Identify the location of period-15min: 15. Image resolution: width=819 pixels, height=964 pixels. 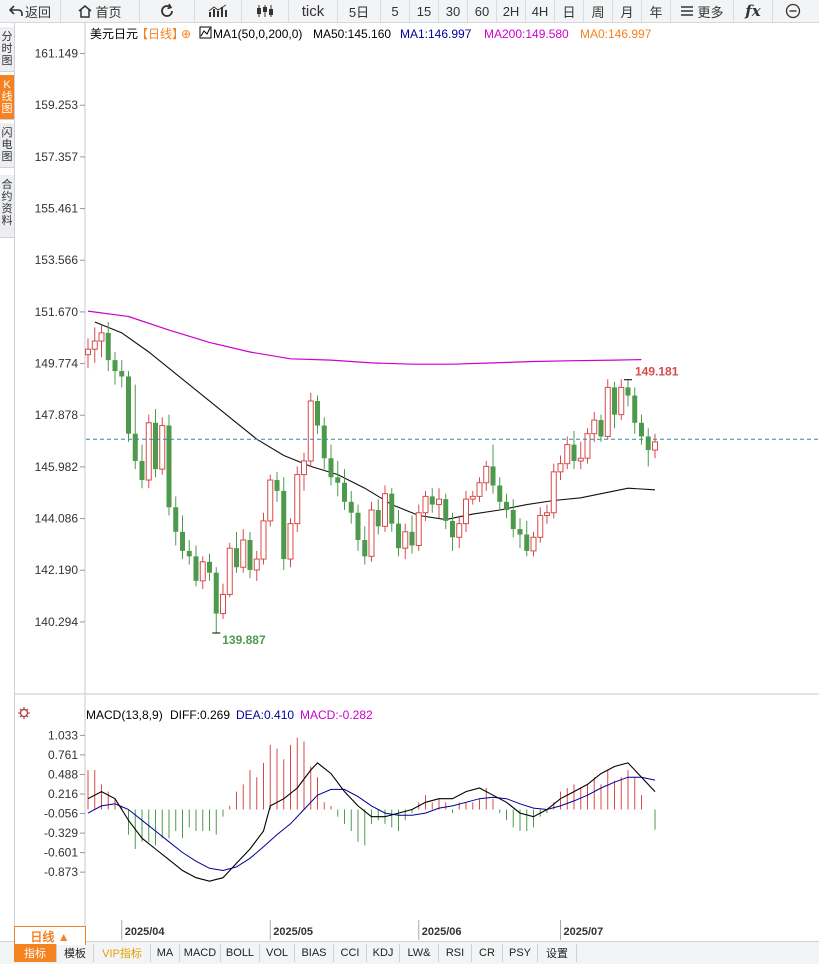
(424, 11).